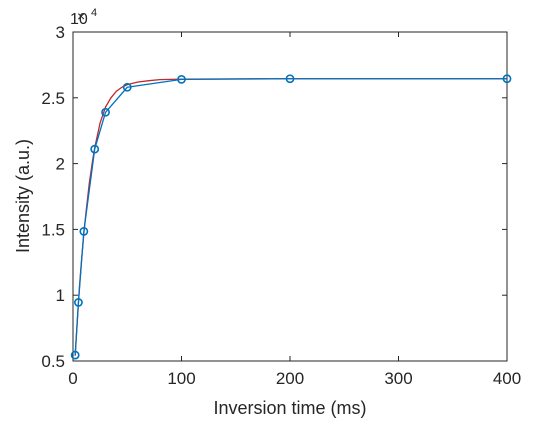 This screenshot has width=558, height=424. Describe the element at coordinates (81, 16) in the screenshot. I see `y-exponent-times: ×` at that location.